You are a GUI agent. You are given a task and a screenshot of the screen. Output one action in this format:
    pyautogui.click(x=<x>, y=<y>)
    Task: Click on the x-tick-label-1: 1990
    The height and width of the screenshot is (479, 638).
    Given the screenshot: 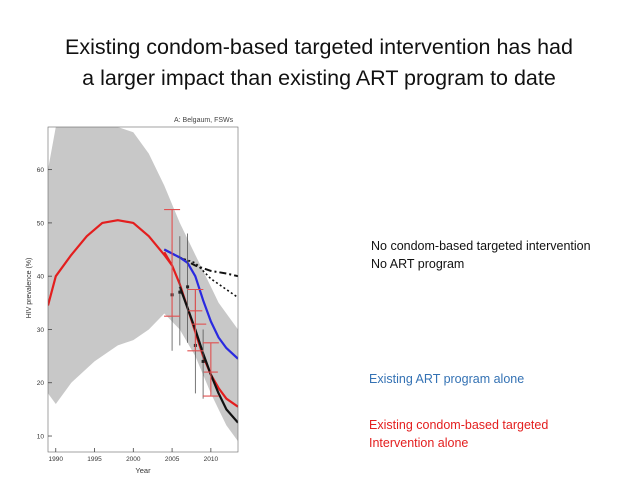 What is the action you would take?
    pyautogui.click(x=56, y=459)
    